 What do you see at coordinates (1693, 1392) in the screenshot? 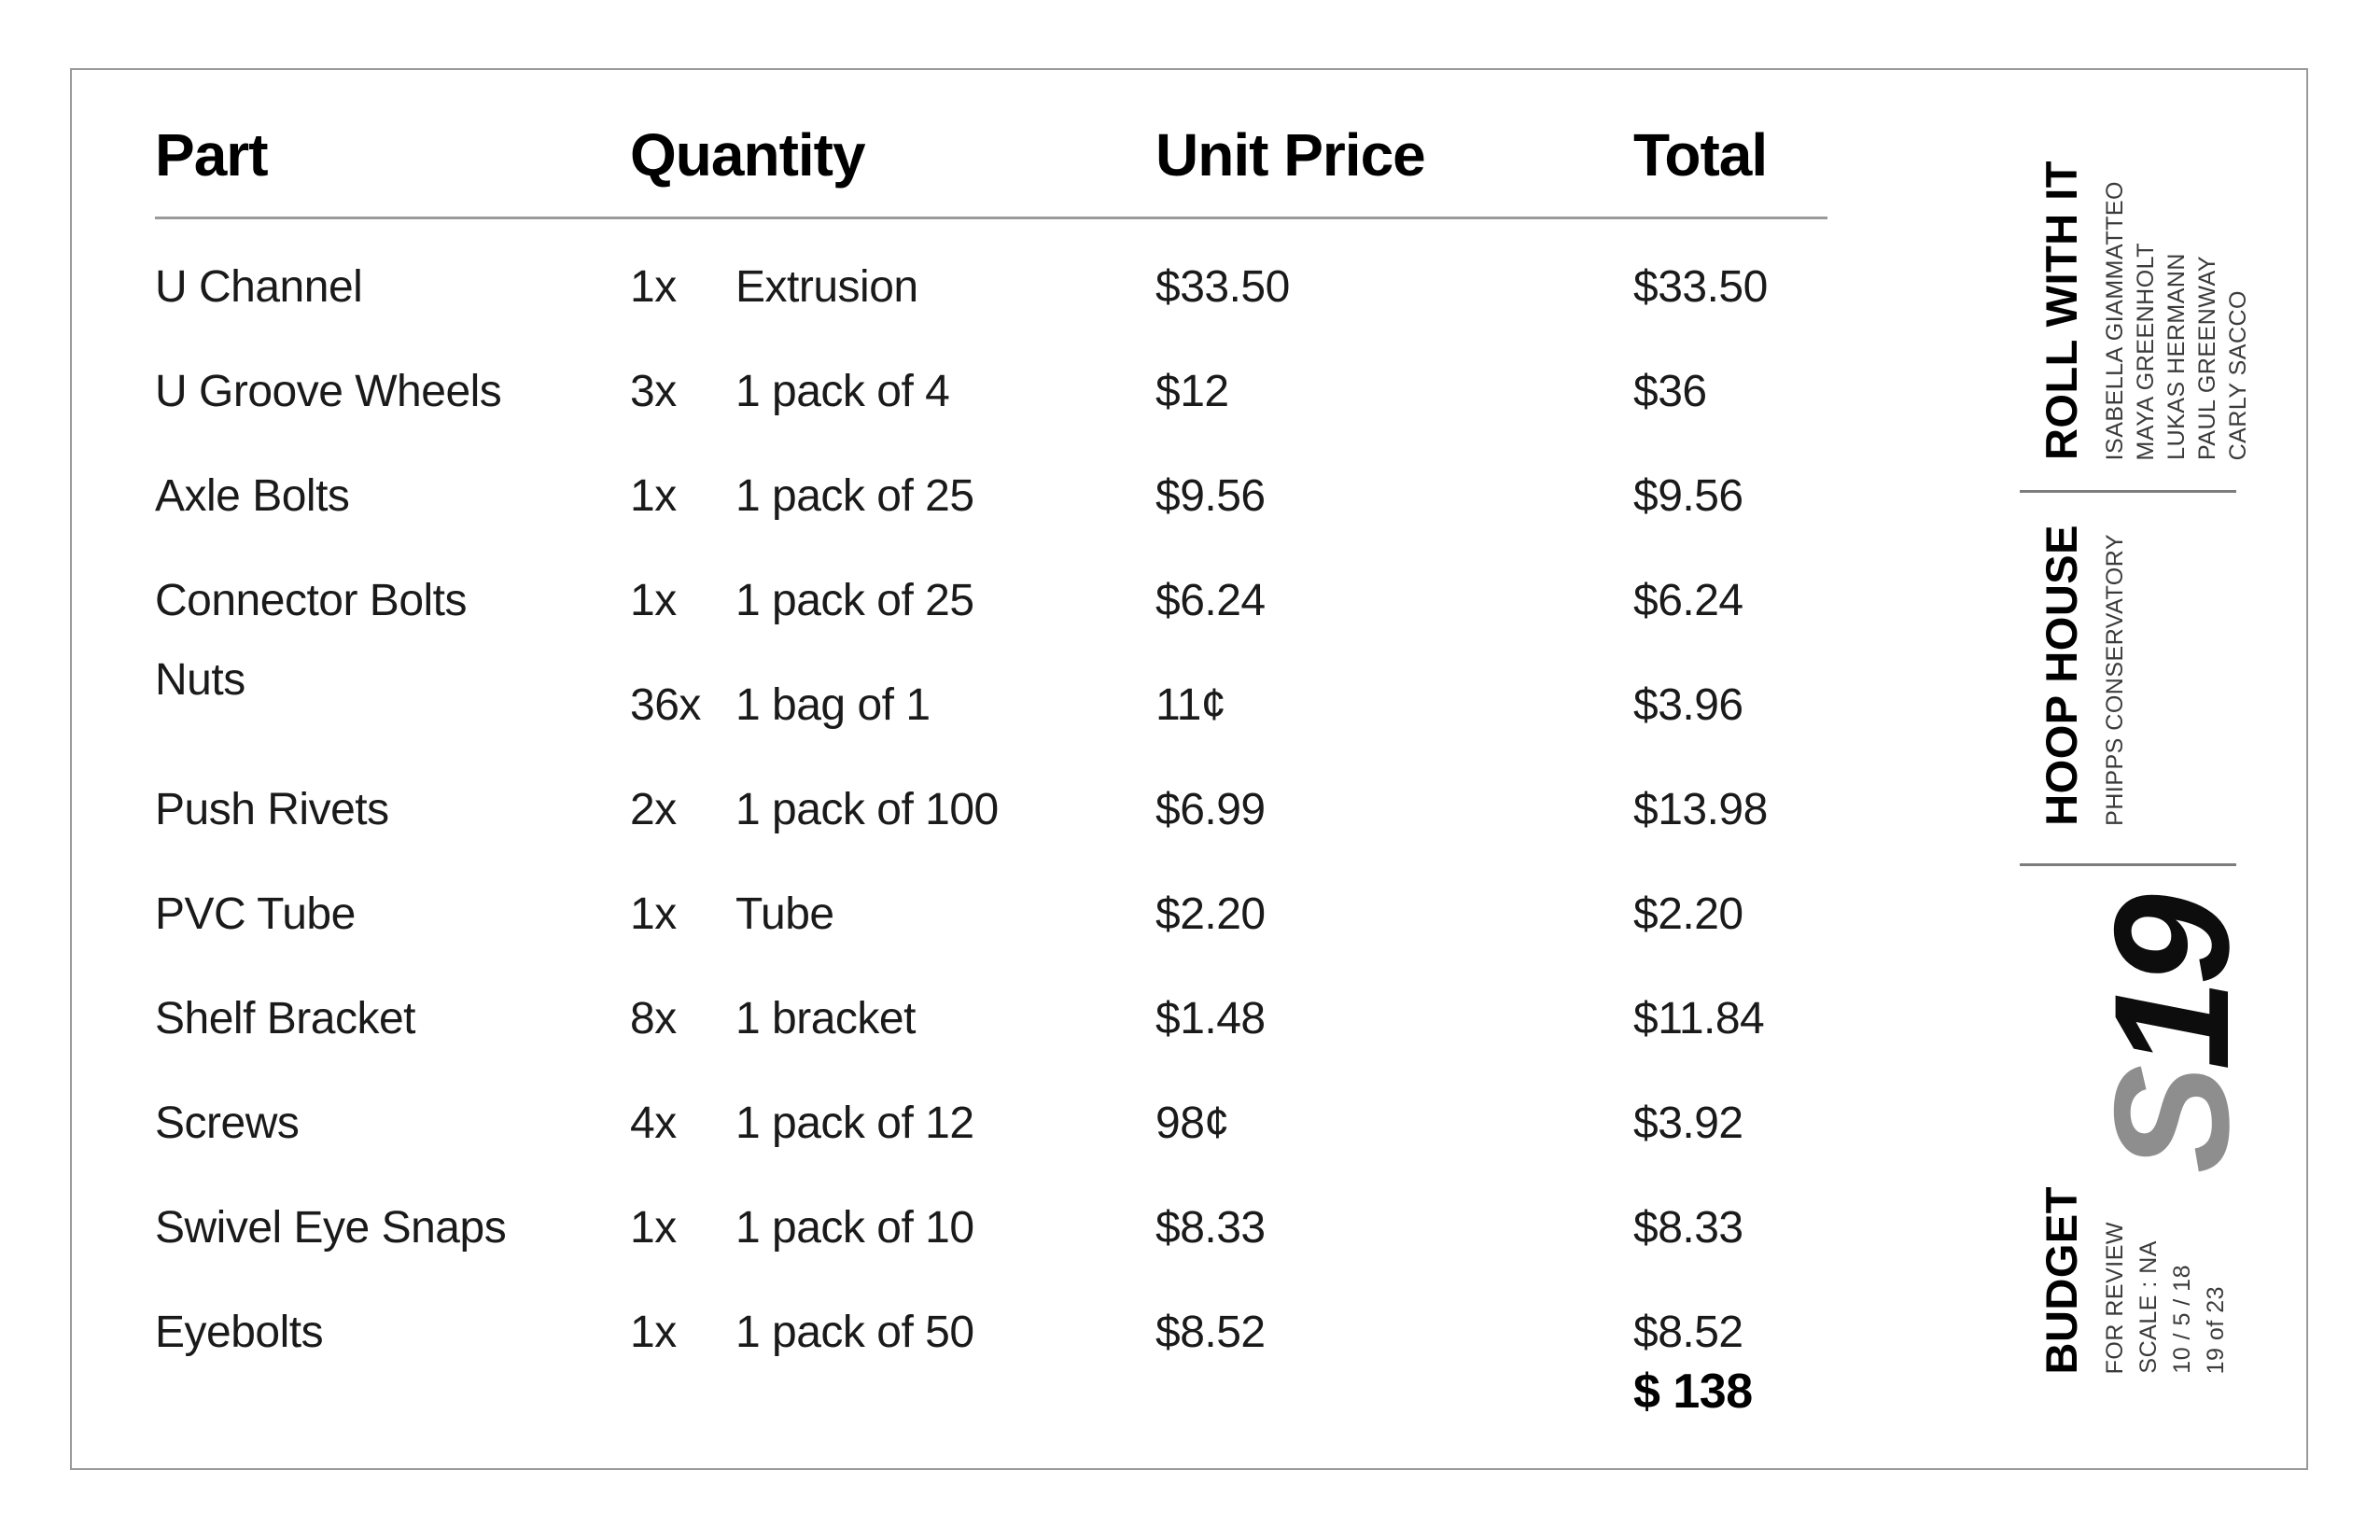
I see `grand-total-value: $ 138` at bounding box center [1693, 1392].